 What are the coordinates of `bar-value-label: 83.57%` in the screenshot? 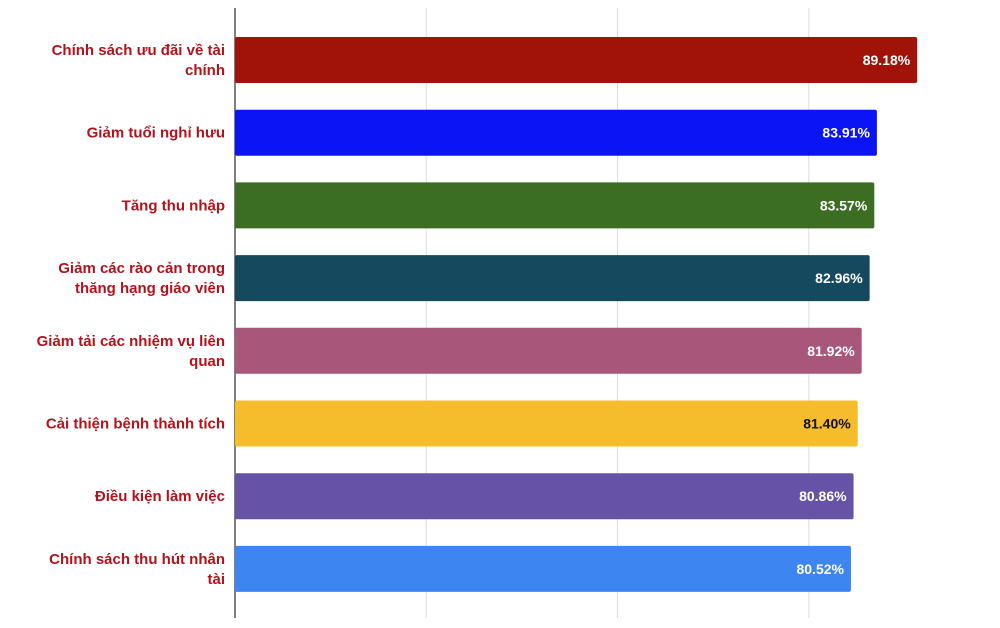 It's located at (844, 205).